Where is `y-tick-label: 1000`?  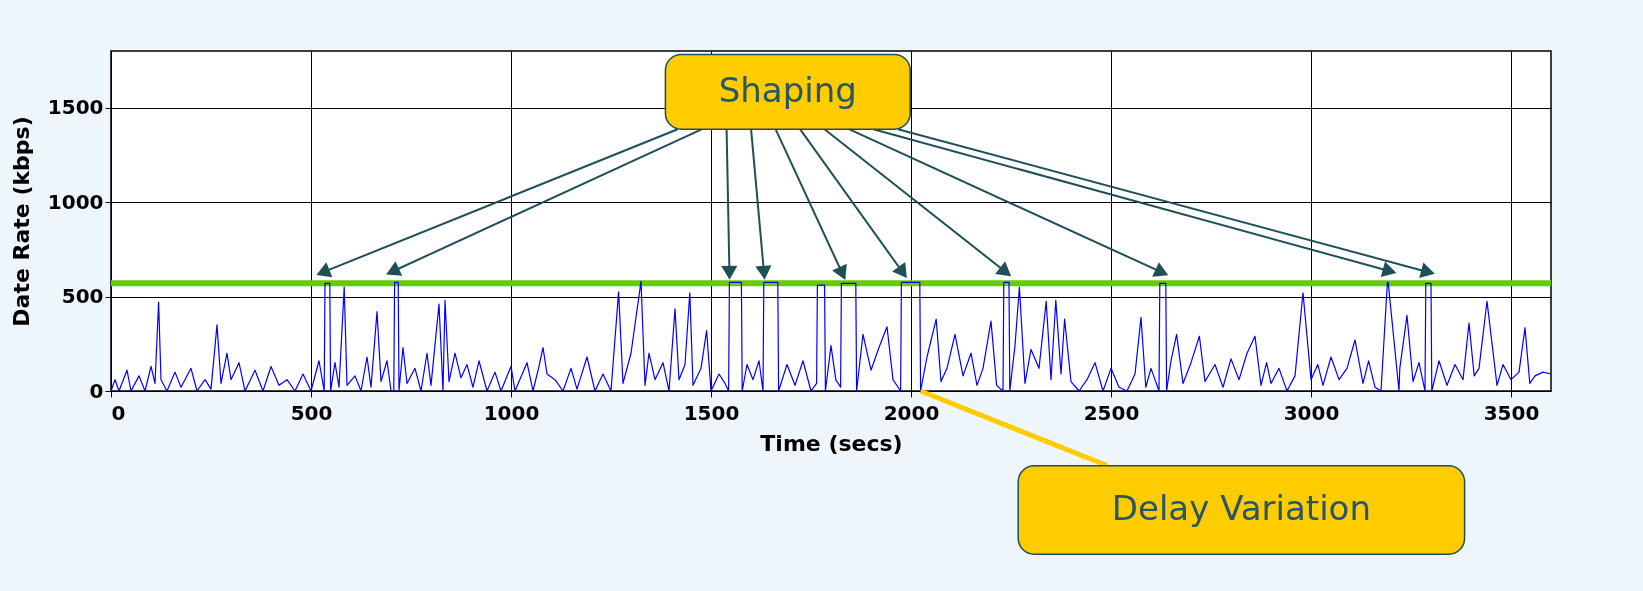 y-tick-label: 1000 is located at coordinates (75, 201).